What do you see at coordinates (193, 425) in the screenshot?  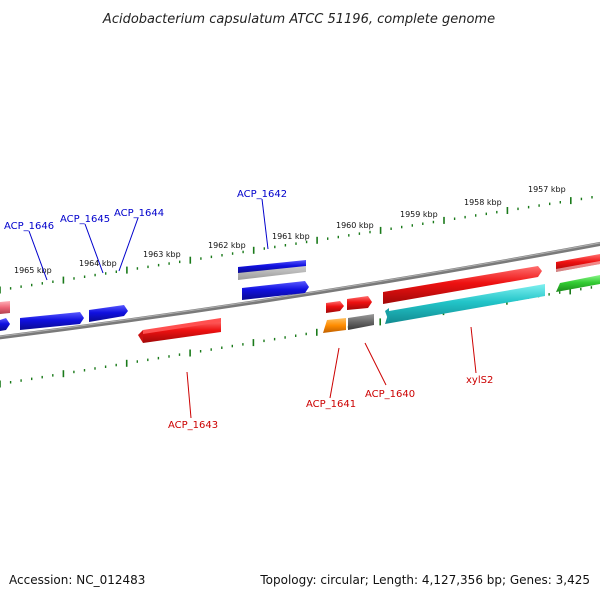 I see `label-acp-1643: ACP_1643` at bounding box center [193, 425].